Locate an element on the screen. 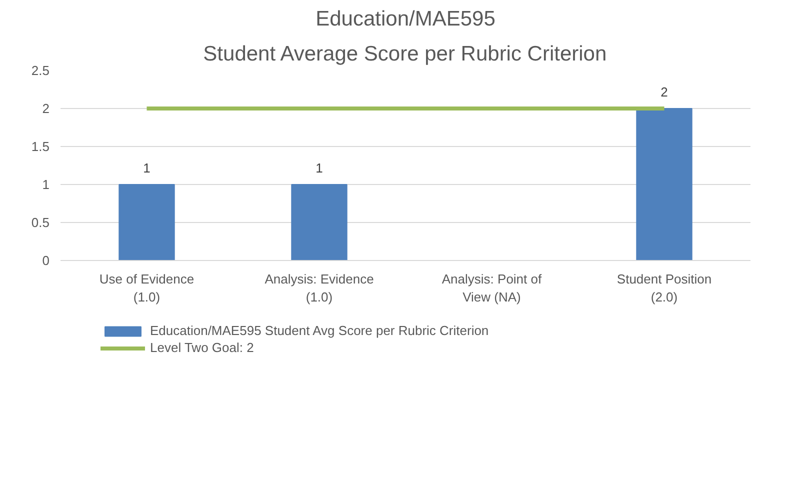 The width and height of the screenshot is (807, 491). y-tick-label: 1.5 is located at coordinates (40, 146).